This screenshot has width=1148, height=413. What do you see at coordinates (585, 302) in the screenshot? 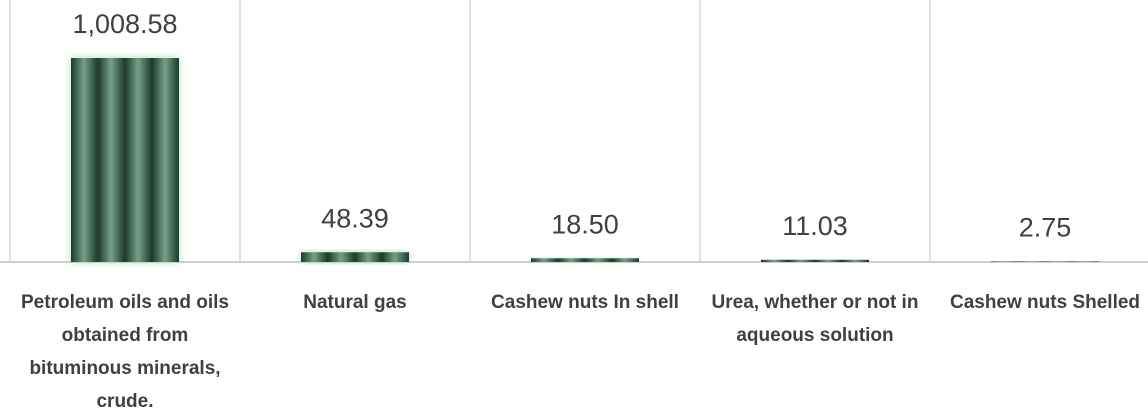
I see `category-label: Cashew nuts In shell` at bounding box center [585, 302].